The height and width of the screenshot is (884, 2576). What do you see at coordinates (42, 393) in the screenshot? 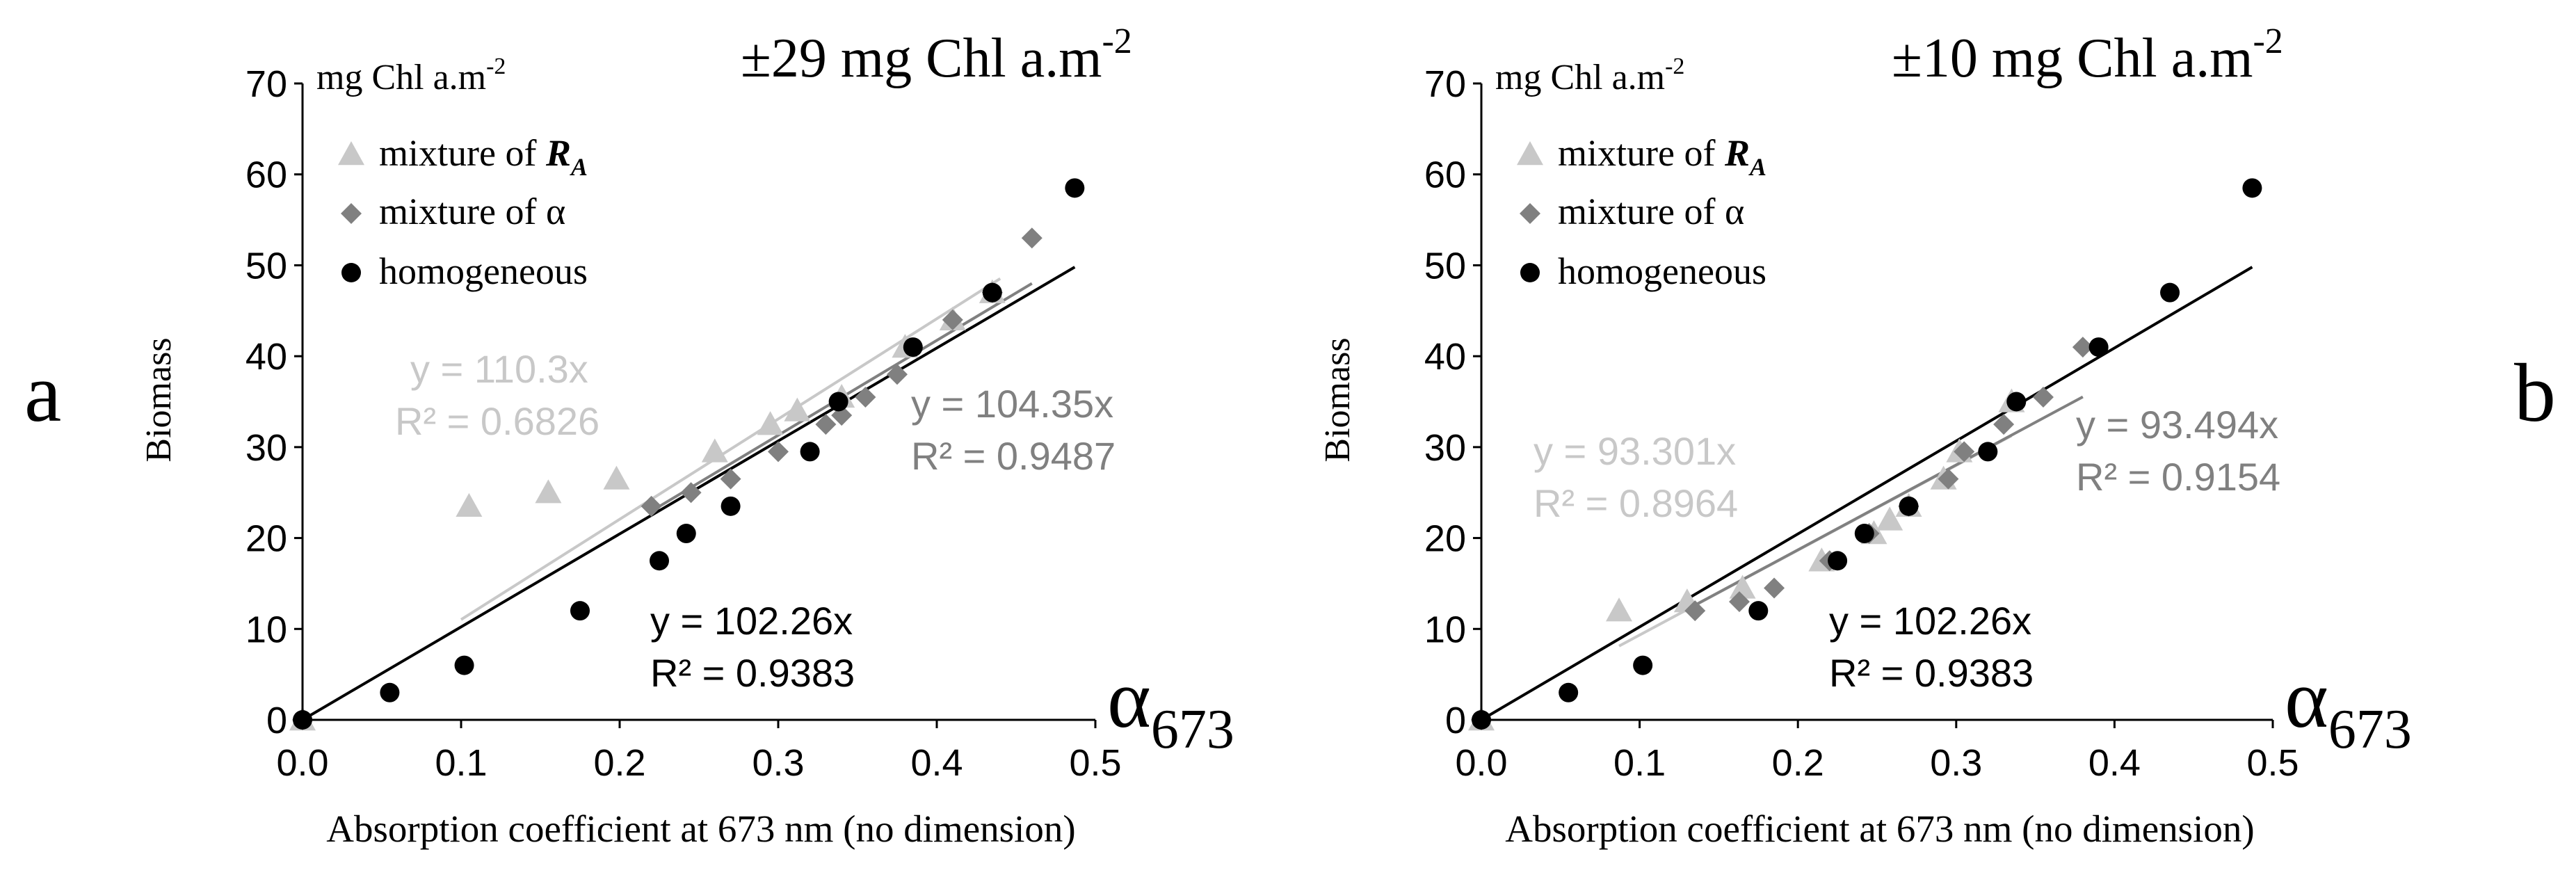
I see `panel-letter-a: a` at bounding box center [42, 393].